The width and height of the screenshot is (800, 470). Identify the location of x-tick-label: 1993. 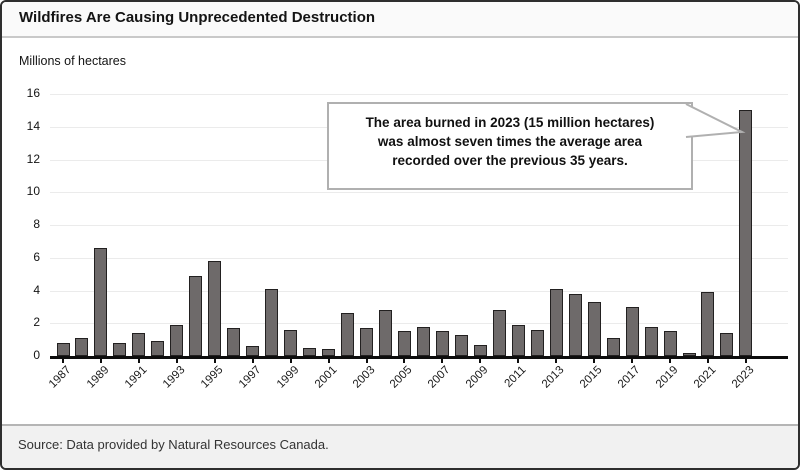
(174, 377).